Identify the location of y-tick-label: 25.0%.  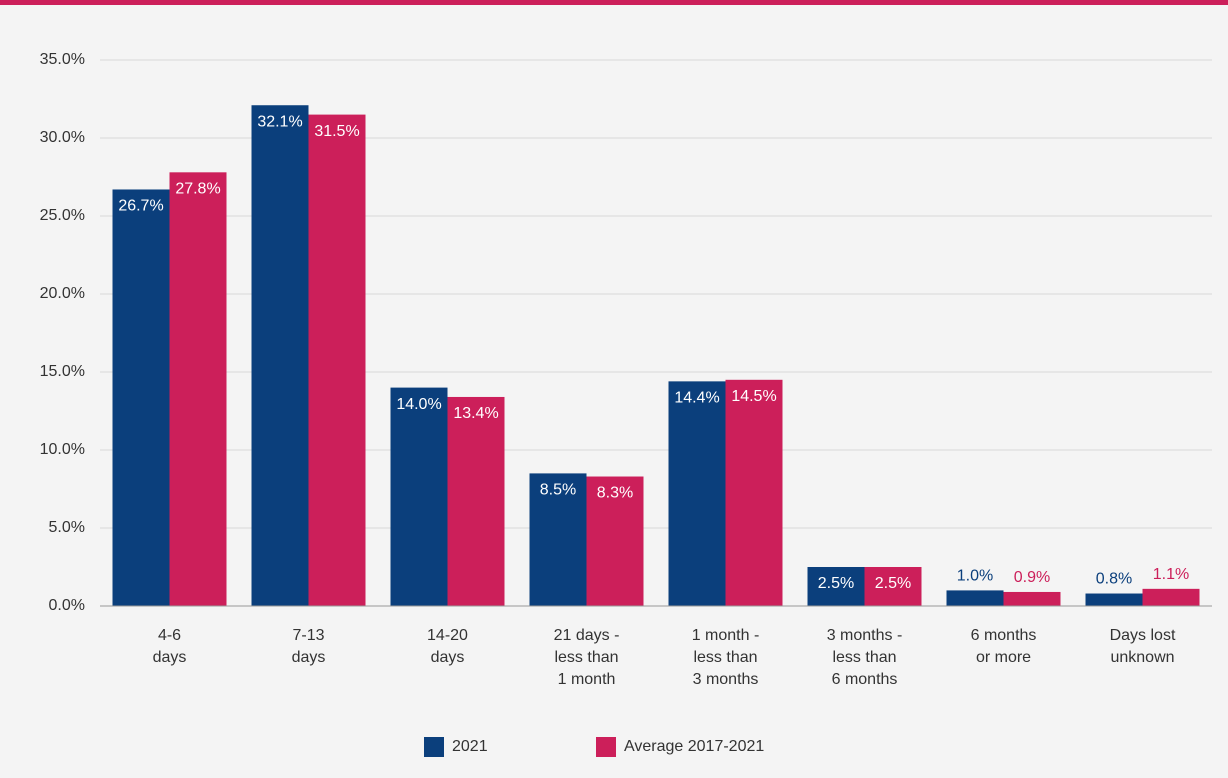
(62, 215).